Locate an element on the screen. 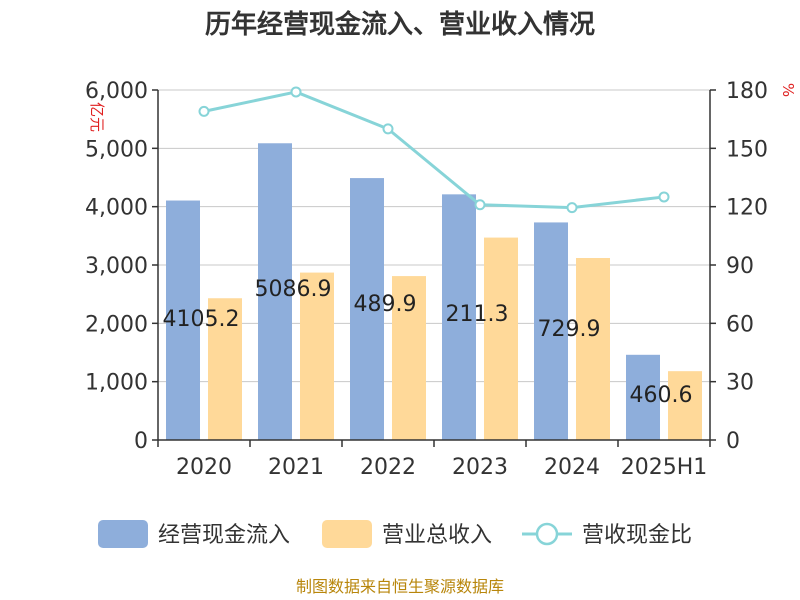 Image resolution: width=800 pixels, height=600 pixels. left-tick-label: 0 is located at coordinates (141, 441).